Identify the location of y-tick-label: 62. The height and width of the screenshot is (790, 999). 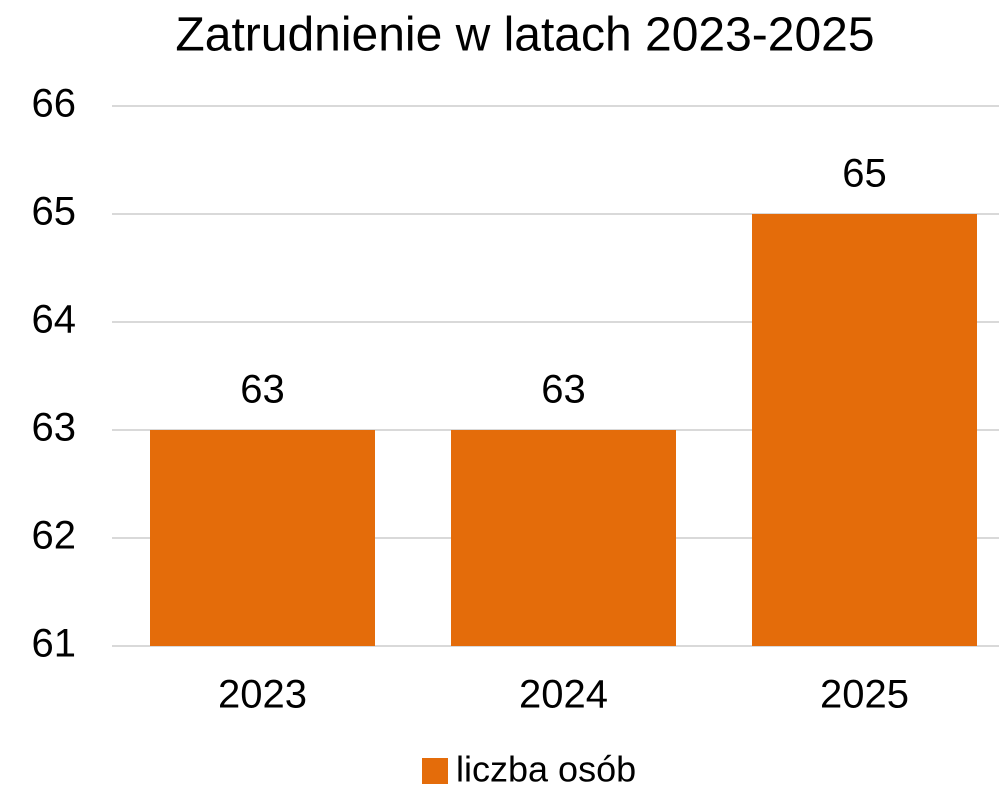
(54, 536).